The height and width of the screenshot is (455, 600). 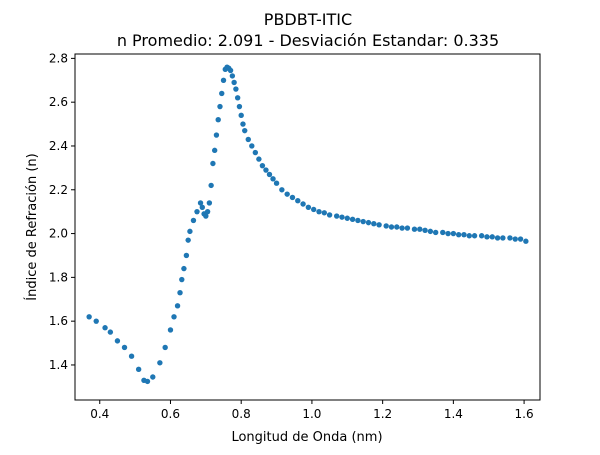 I want to click on x-tick-label: 1.2, so click(x=382, y=414).